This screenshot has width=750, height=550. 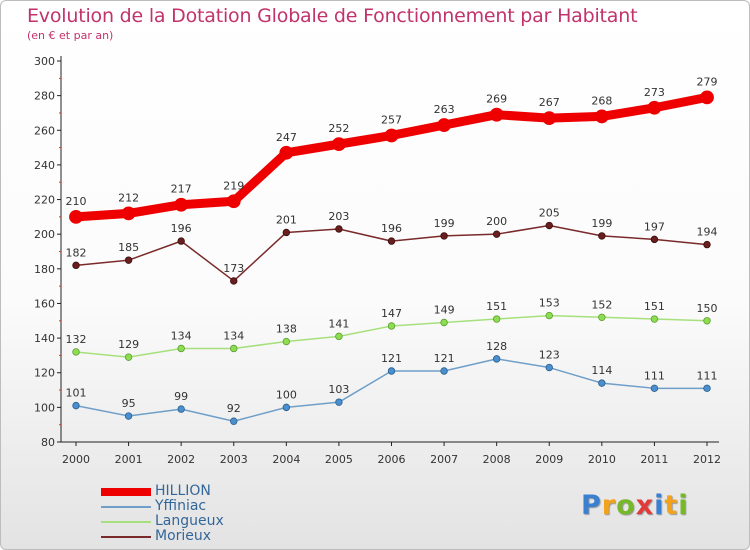 What do you see at coordinates (44, 130) in the screenshot?
I see `y-tick-label: 260` at bounding box center [44, 130].